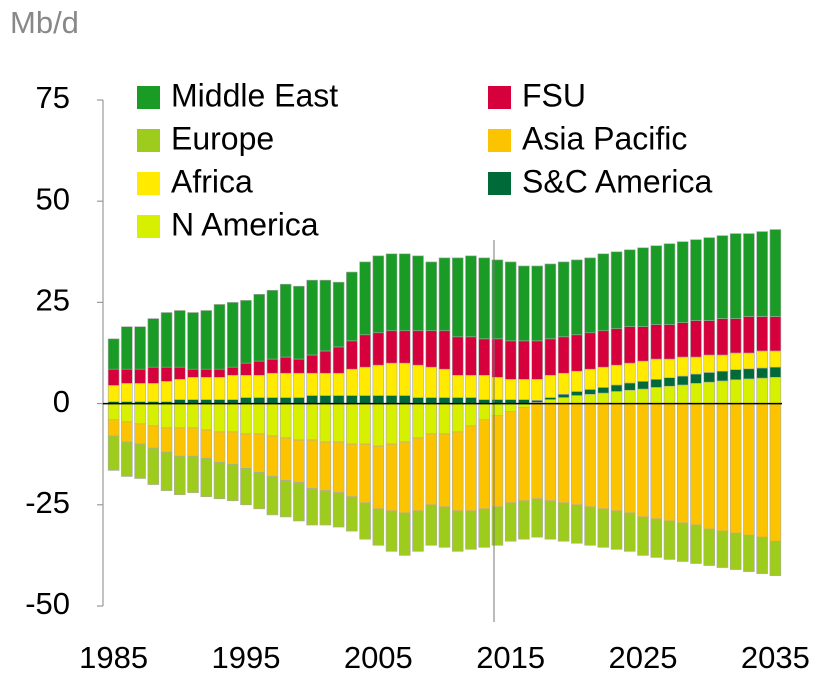 This screenshot has height=676, width=823. What do you see at coordinates (212, 181) in the screenshot?
I see `legend-label: Africa` at bounding box center [212, 181].